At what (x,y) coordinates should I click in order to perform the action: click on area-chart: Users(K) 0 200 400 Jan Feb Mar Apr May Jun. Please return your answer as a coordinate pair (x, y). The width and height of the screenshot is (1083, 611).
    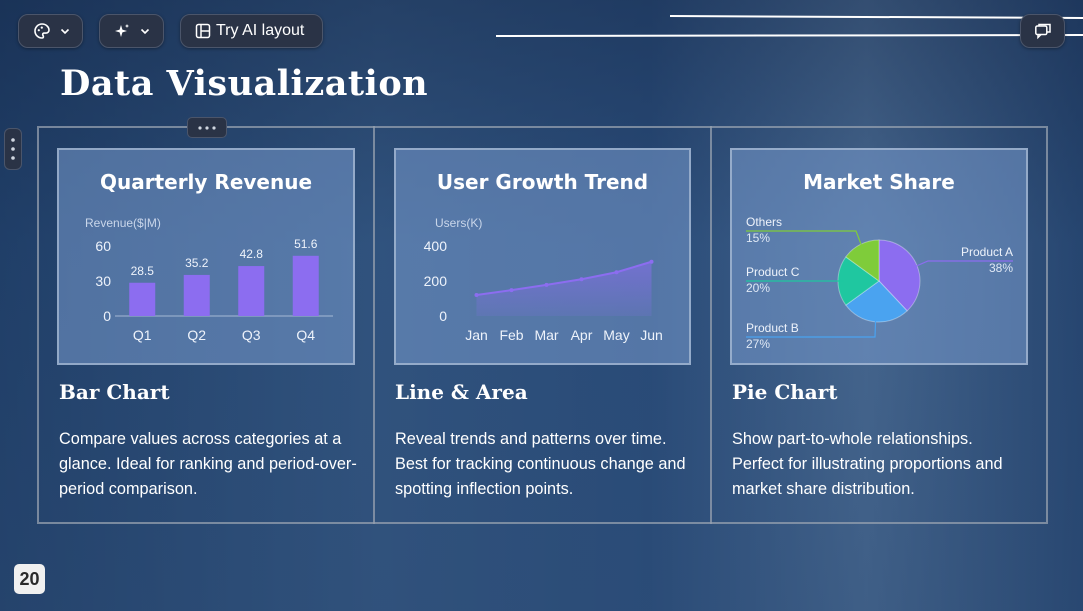
    Looking at the image, I should click on (543, 279).